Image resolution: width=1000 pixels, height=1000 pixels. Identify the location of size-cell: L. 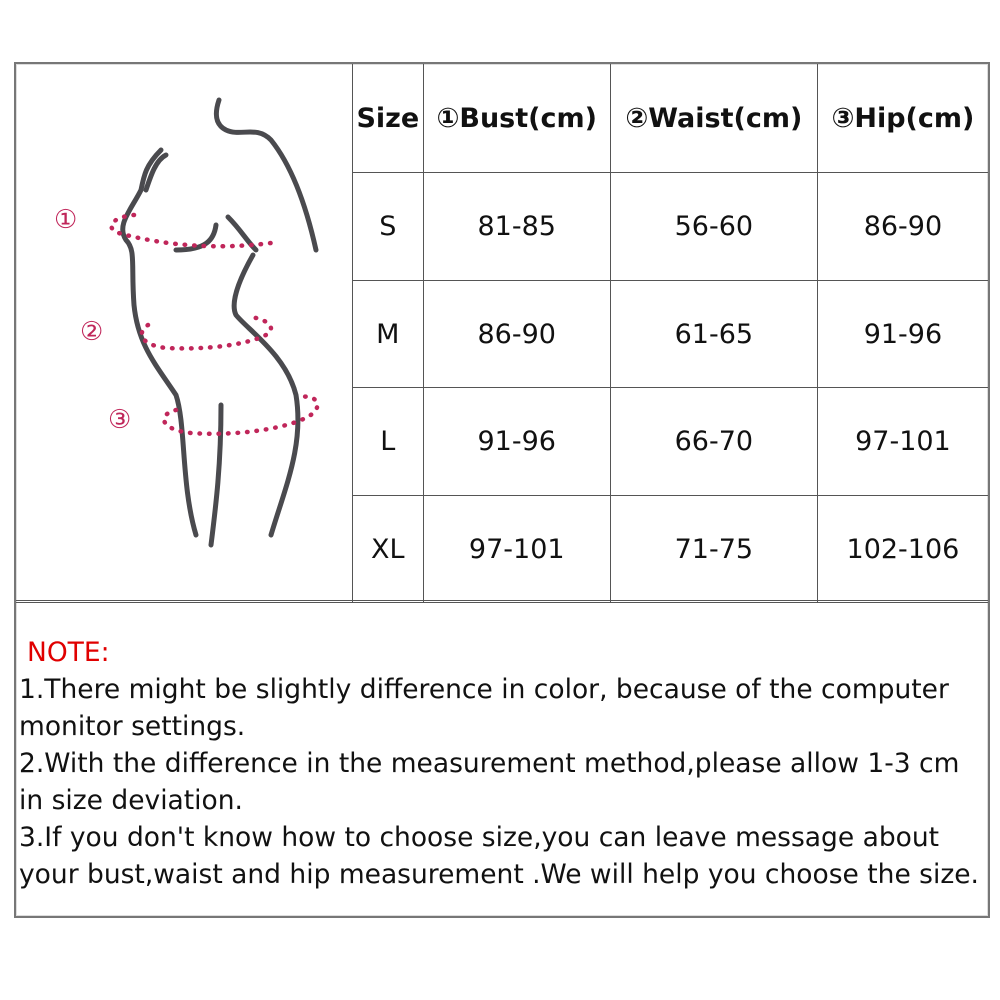
(388, 441).